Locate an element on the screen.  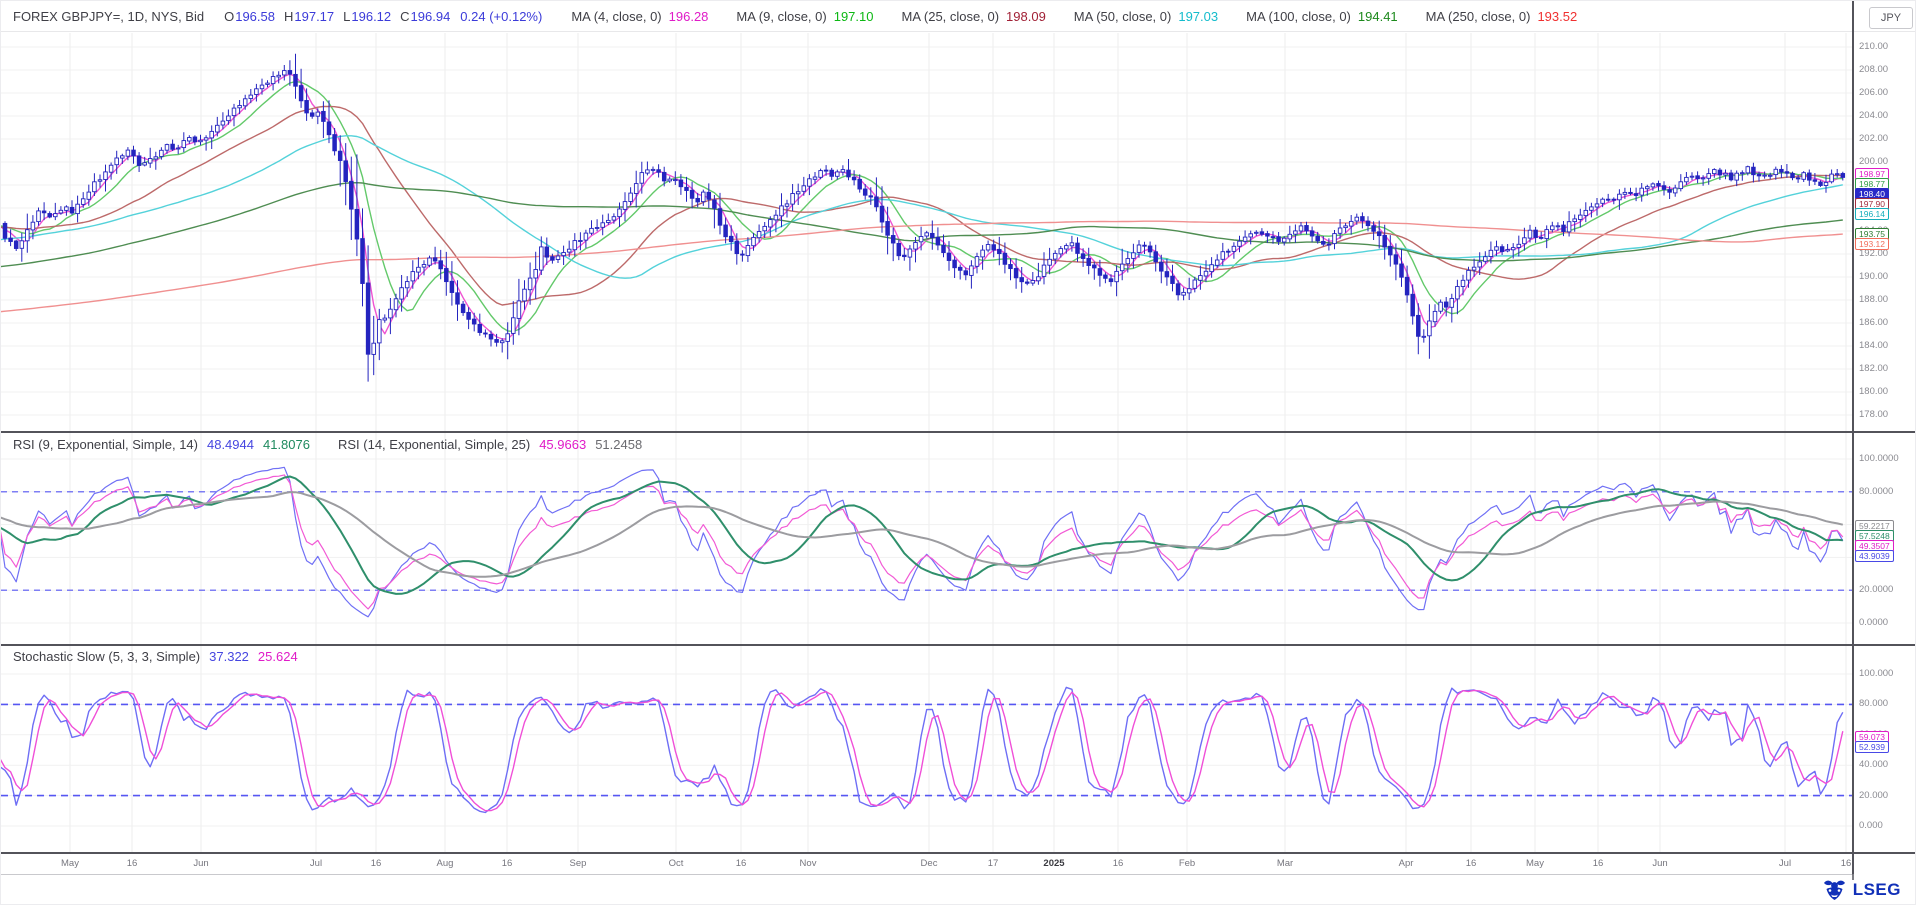
x-axis-label: Dec is located at coordinates (929, 863).